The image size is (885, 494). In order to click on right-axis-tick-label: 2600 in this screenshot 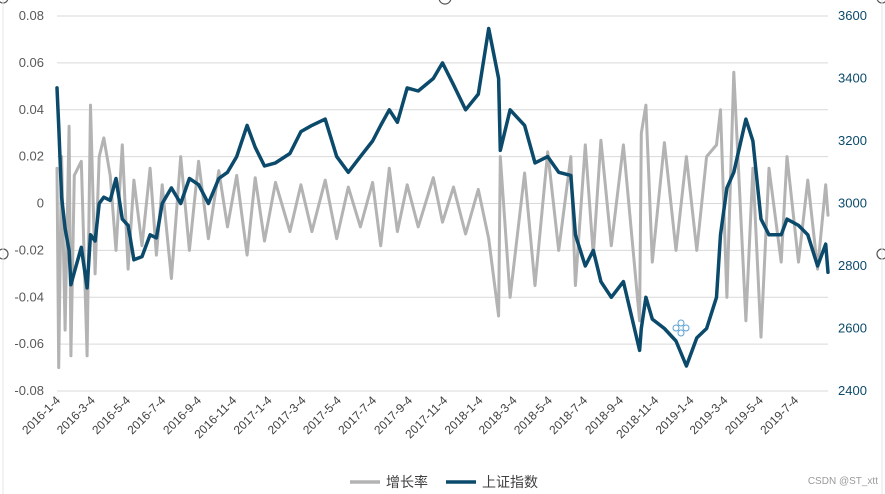, I will do `click(852, 328)`.